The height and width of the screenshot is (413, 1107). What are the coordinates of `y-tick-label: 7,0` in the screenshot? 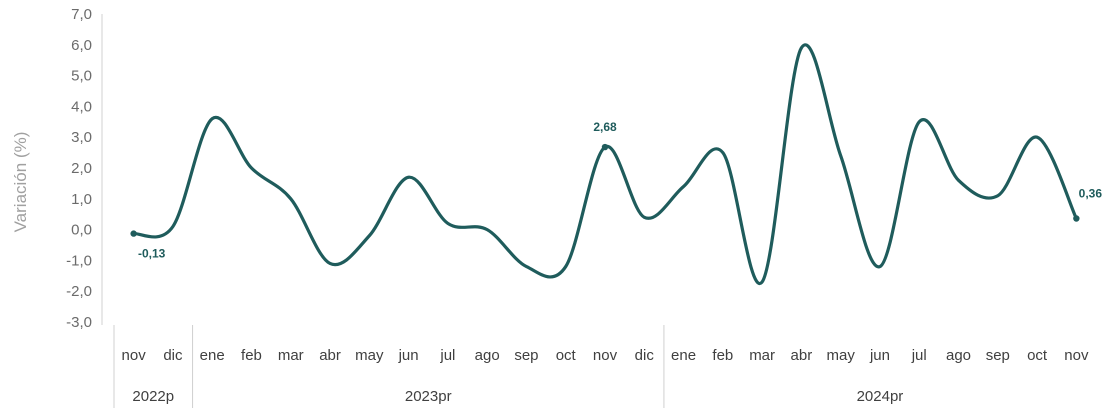 It's located at (81, 14).